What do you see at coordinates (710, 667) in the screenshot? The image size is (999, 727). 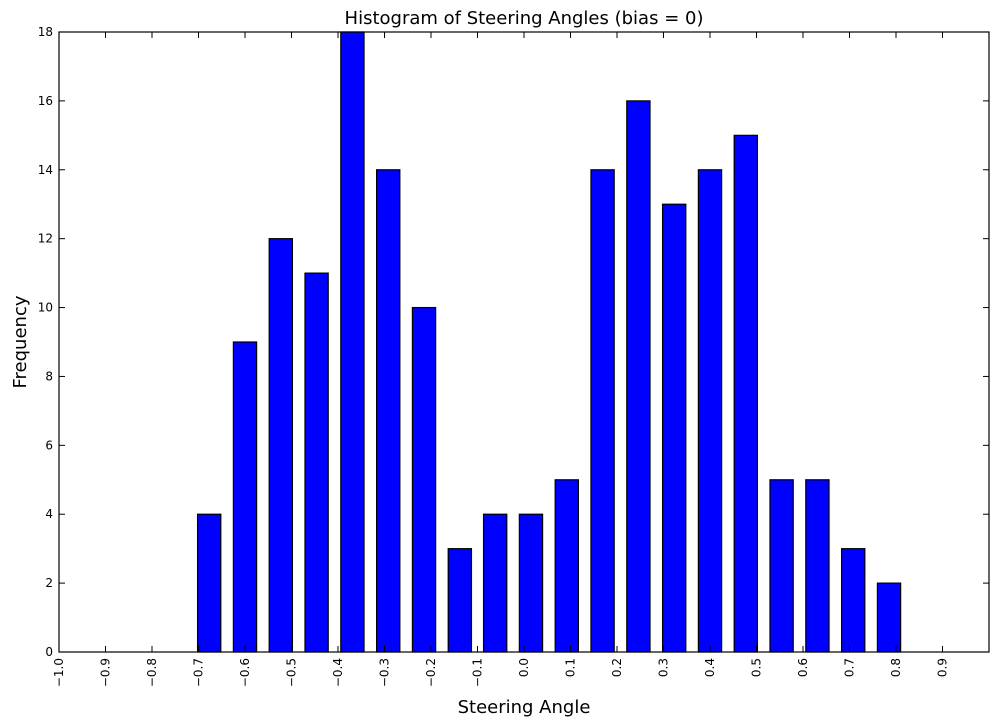 I see `x-tick-label: 0.4` at bounding box center [710, 667].